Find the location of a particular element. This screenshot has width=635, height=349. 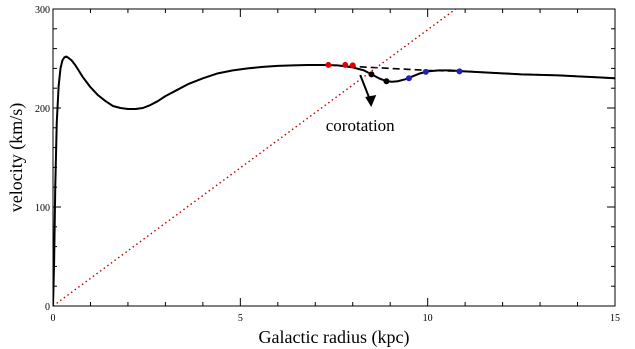

y-tick-label: 300 is located at coordinates (42, 10).